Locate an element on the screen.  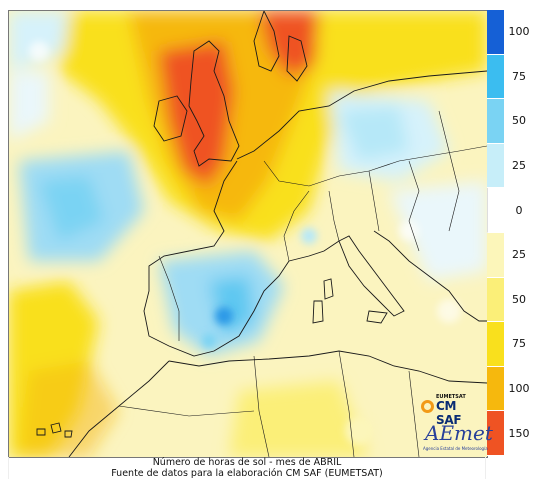
cmsaf-ring-icon is located at coordinates (427, 406).